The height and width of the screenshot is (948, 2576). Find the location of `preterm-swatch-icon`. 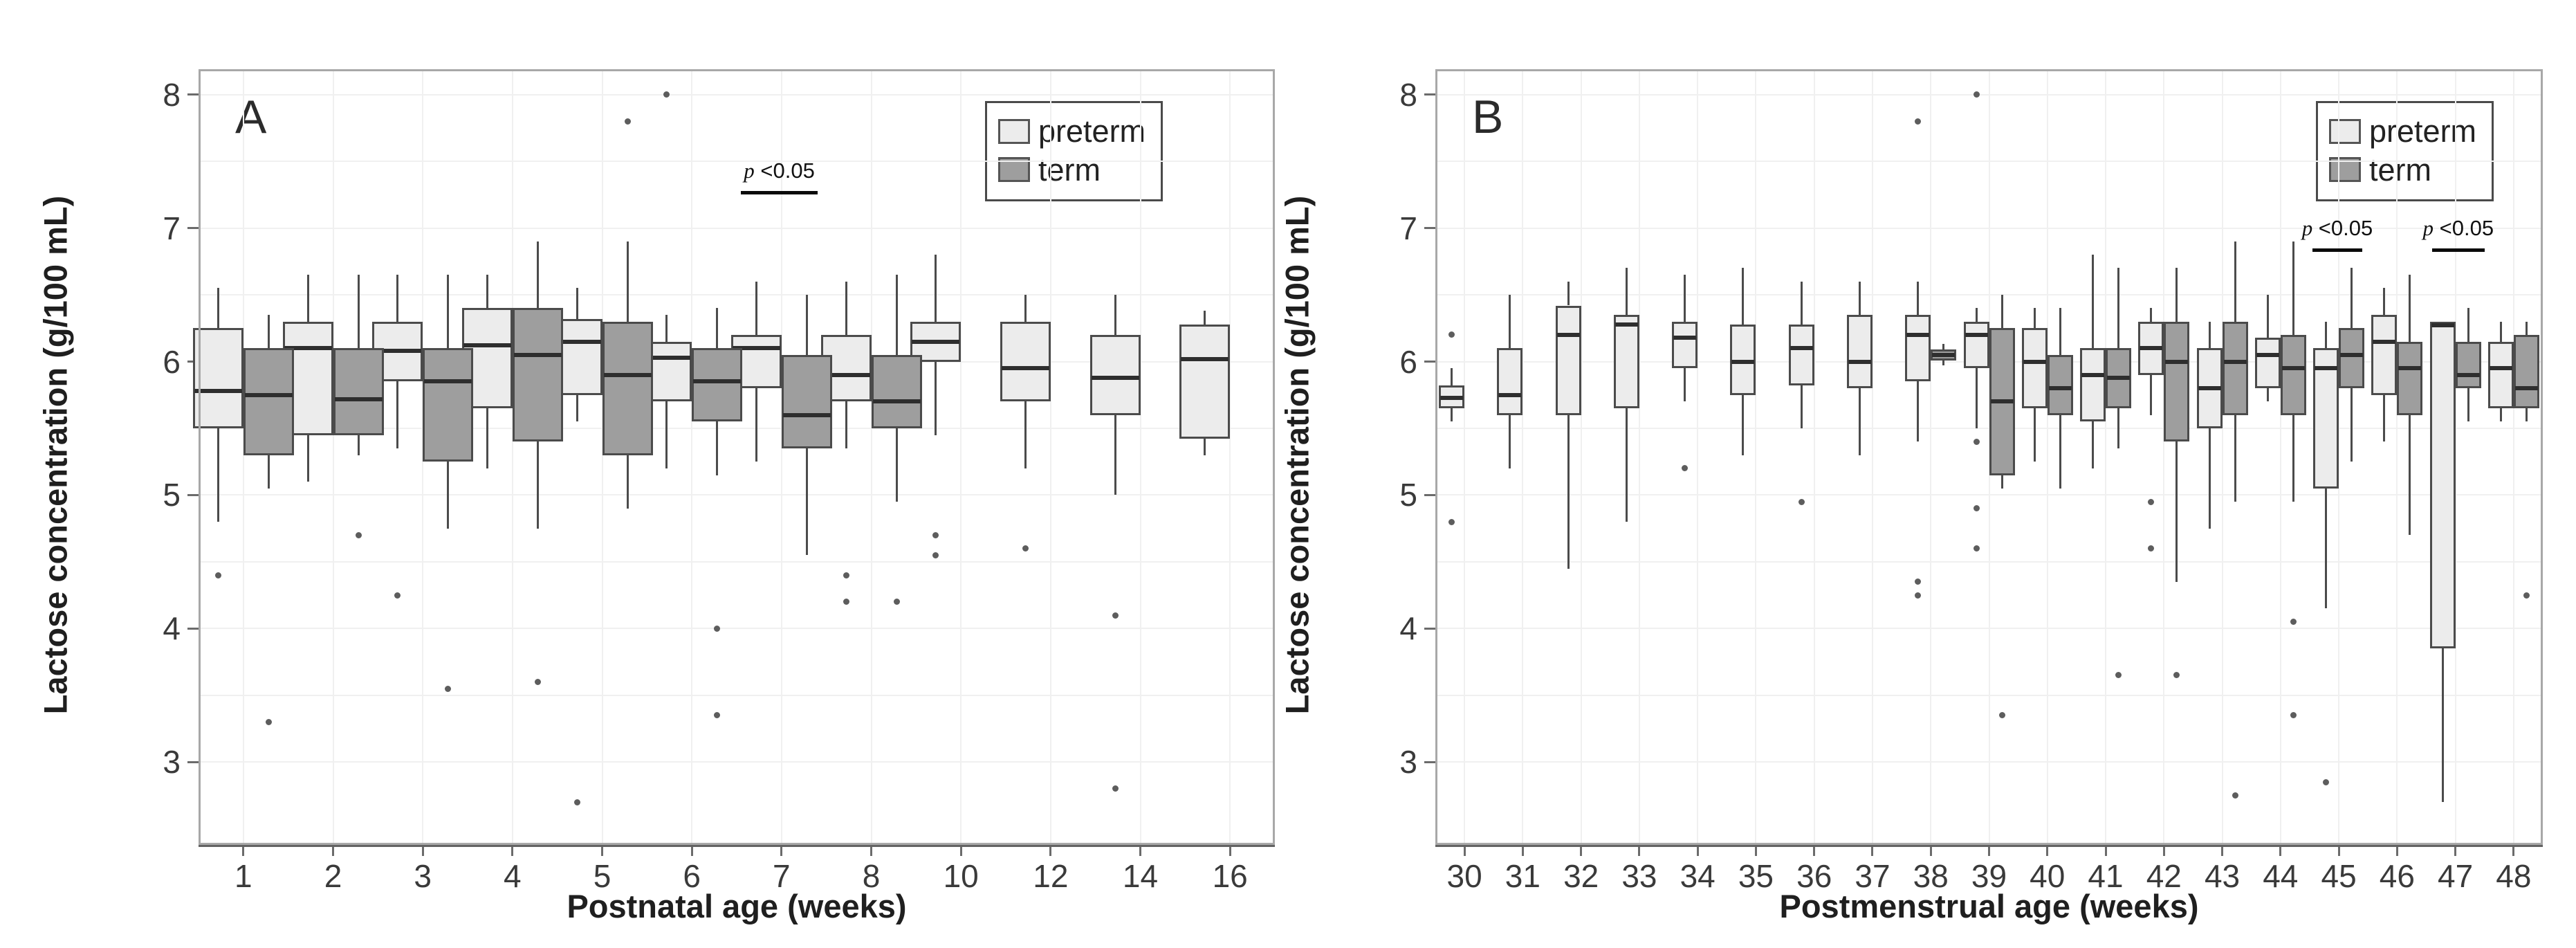

preterm-swatch-icon is located at coordinates (2345, 131).